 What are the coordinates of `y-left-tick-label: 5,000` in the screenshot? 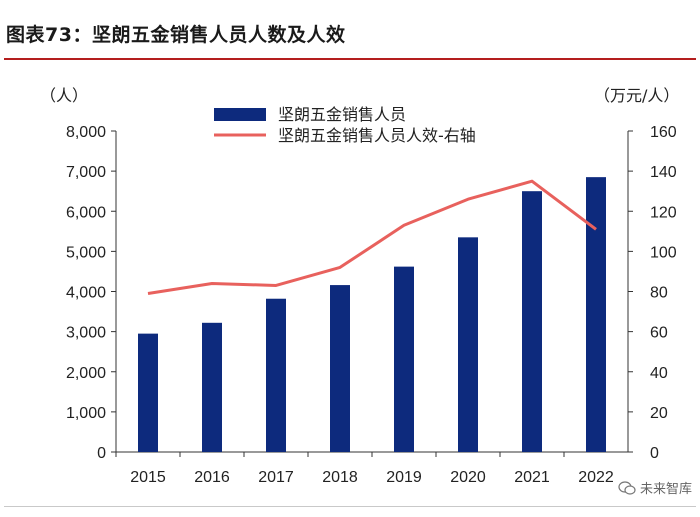 It's located at (86, 252).